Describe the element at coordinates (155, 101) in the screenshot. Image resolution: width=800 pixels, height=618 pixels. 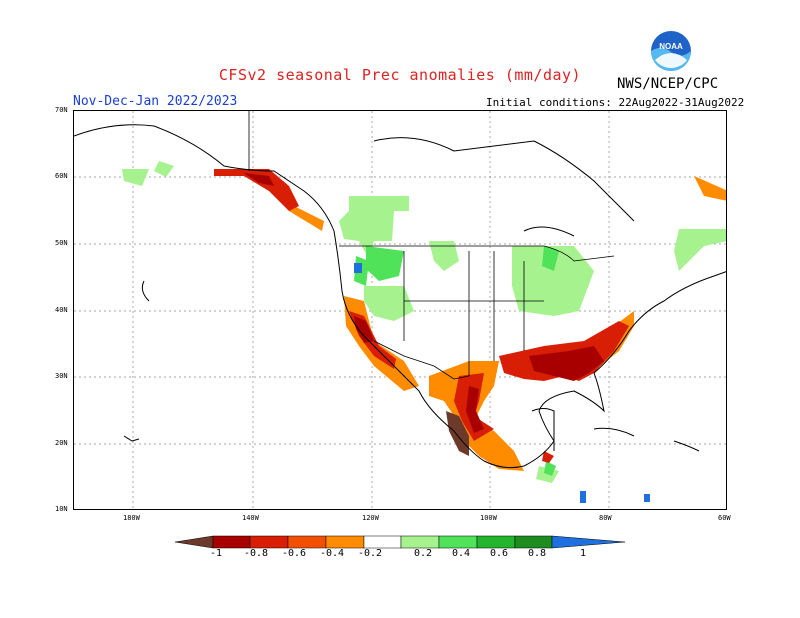
I see `season-label: Nov-Dec-Jan 2022/2023` at that location.